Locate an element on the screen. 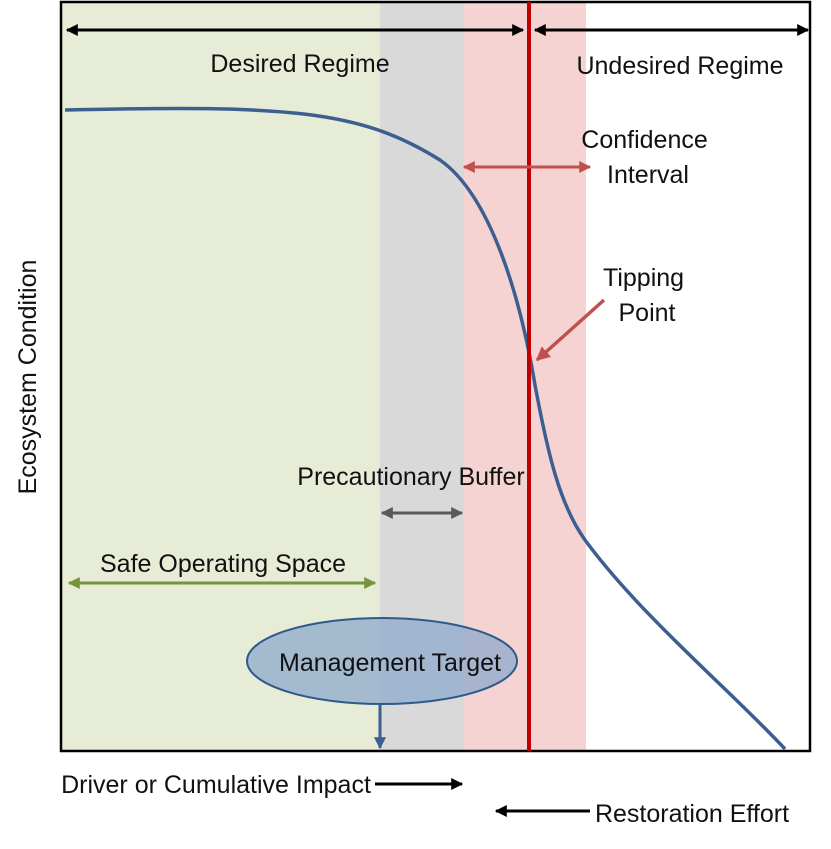 This screenshot has width=831, height=849. confidence-interval-label: Confidence Interval is located at coordinates (647, 157).